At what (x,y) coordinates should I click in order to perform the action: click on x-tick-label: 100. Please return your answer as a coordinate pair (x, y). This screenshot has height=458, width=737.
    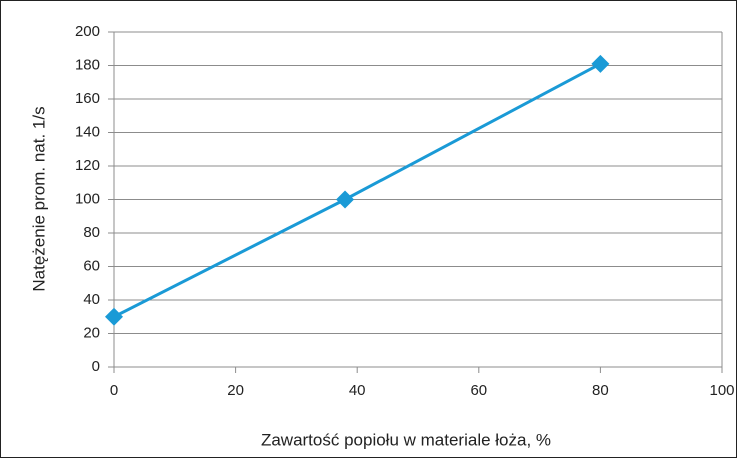
    Looking at the image, I should click on (721, 390).